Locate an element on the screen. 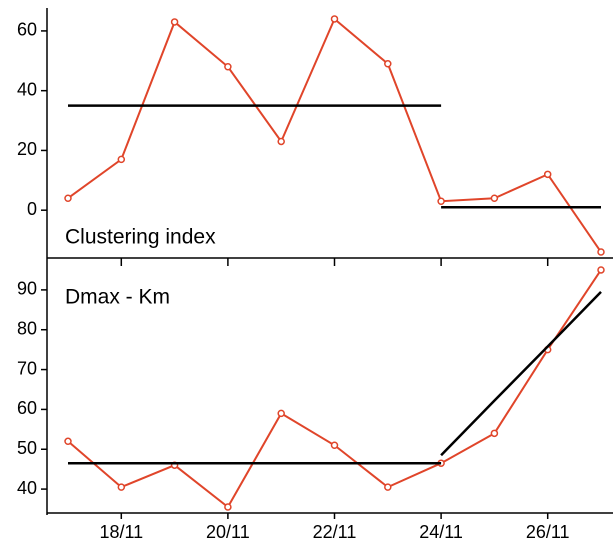 The image size is (613, 548). y-tick-label: 20 is located at coordinates (27, 149).